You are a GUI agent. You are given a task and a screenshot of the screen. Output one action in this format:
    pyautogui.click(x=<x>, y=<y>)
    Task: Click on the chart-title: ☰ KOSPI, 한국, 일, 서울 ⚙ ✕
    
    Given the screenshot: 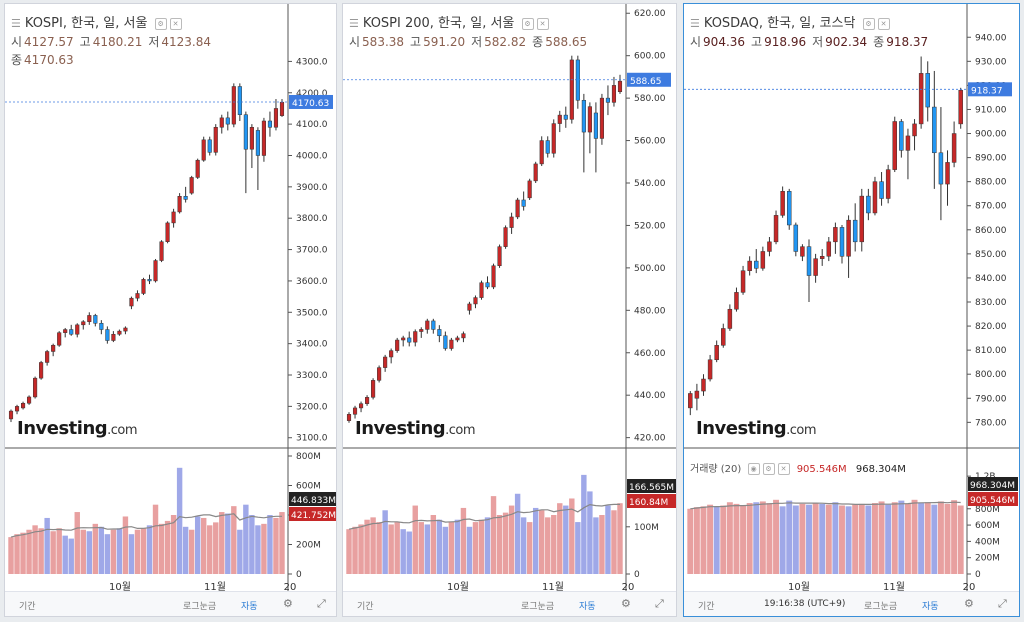 What is the action you would take?
    pyautogui.click(x=96, y=21)
    